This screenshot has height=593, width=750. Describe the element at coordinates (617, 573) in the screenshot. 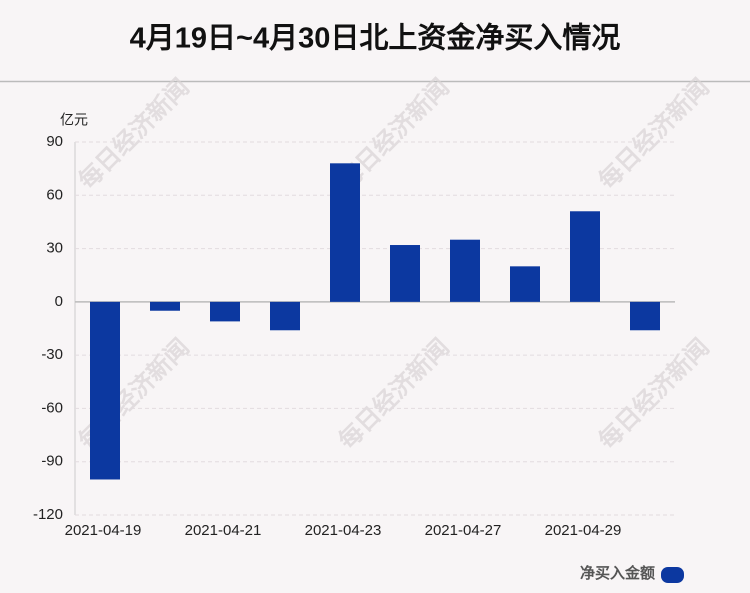

I see `legend-label: 净买入金额` at that location.